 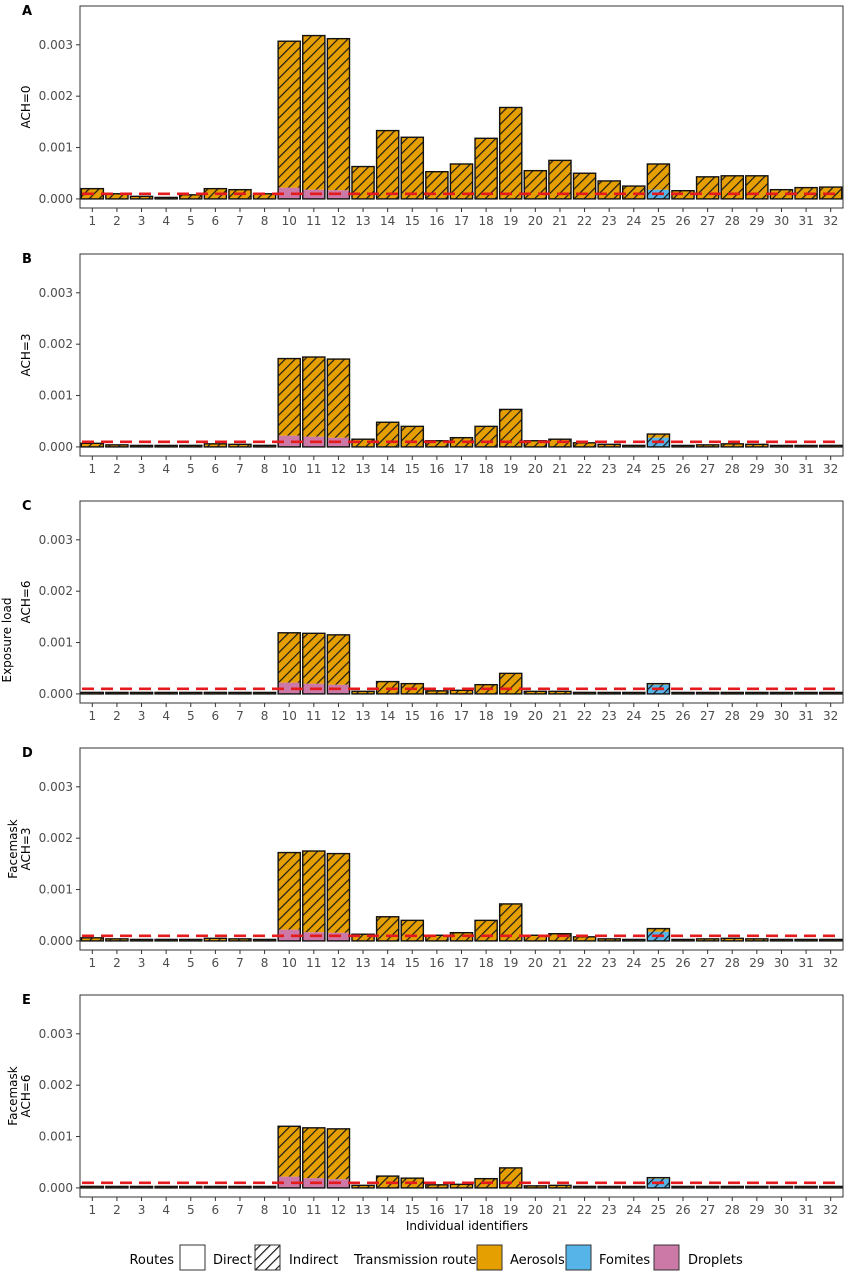 What do you see at coordinates (387, 716) in the screenshot?
I see `x-tick-label: 14` at bounding box center [387, 716].